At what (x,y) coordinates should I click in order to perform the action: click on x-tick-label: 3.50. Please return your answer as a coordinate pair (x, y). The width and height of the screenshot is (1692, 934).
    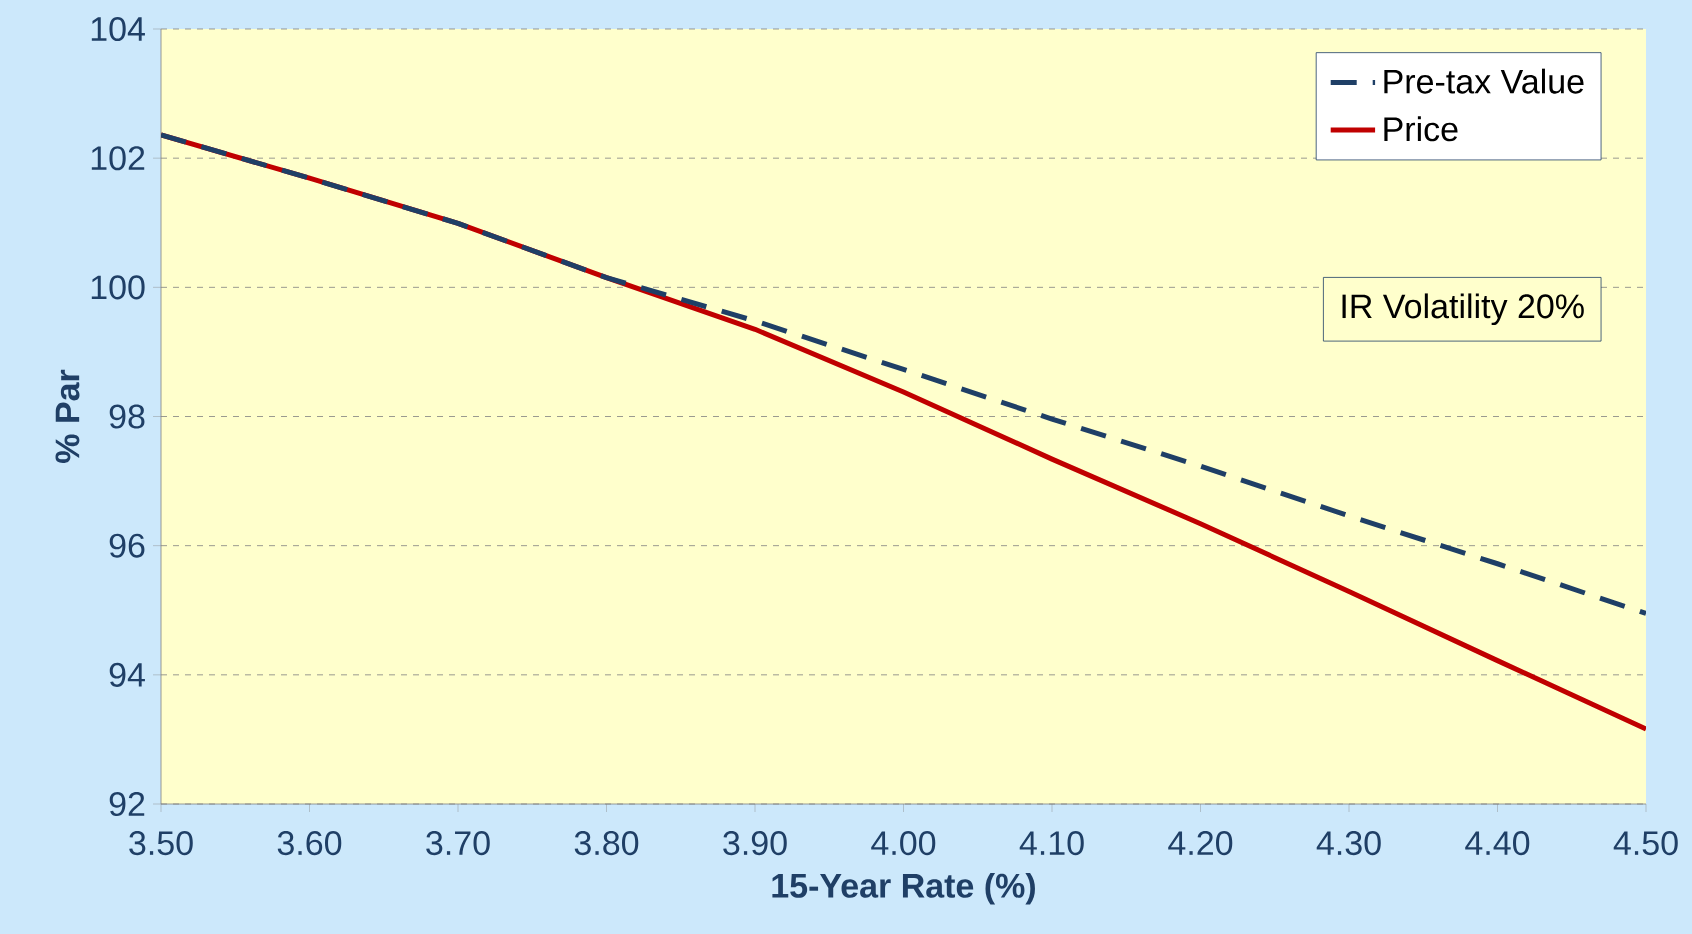
    Looking at the image, I should click on (161, 843).